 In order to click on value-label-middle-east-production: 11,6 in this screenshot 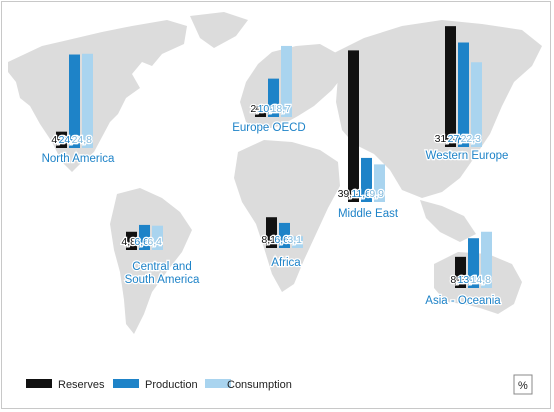, I will do `click(361, 194)`.